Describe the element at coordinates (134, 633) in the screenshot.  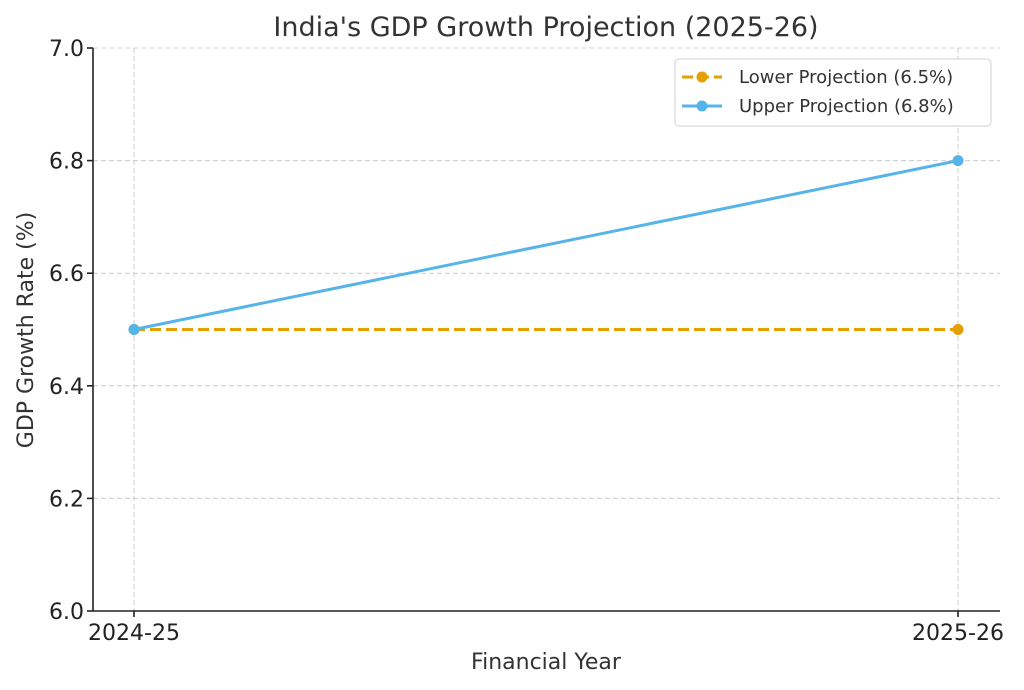
I see `x-tick-label: 2024-25` at that location.